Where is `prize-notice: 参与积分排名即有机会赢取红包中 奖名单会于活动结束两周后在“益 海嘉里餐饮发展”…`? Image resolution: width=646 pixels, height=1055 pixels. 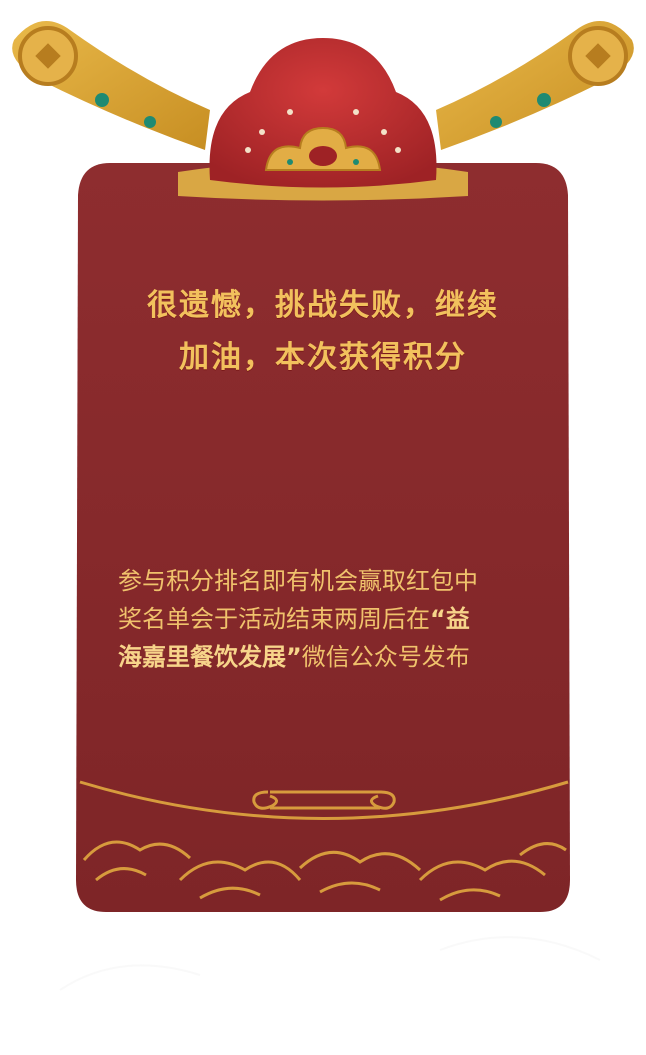 prize-notice: 参与积分排名即有机会赢取红包中 奖名单会于活动结束两周后在“益 海嘉里餐饮发展”… is located at coordinates (333, 619).